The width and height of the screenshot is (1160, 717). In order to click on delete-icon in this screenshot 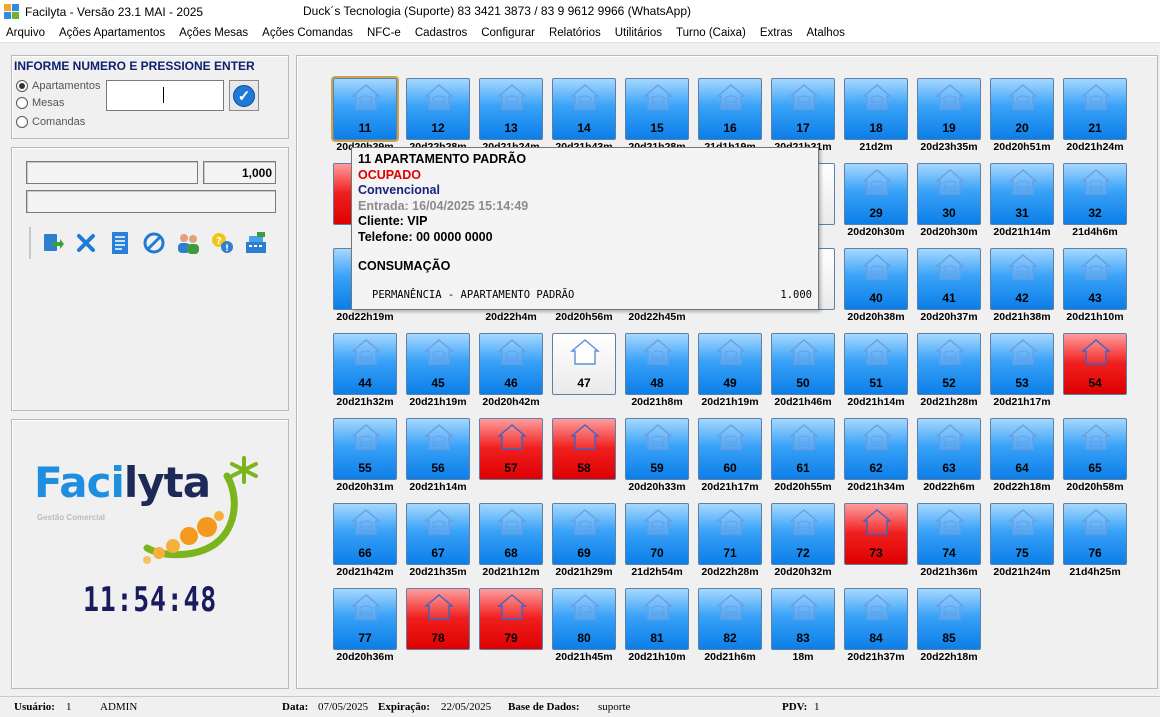, I will do `click(86, 243)`.